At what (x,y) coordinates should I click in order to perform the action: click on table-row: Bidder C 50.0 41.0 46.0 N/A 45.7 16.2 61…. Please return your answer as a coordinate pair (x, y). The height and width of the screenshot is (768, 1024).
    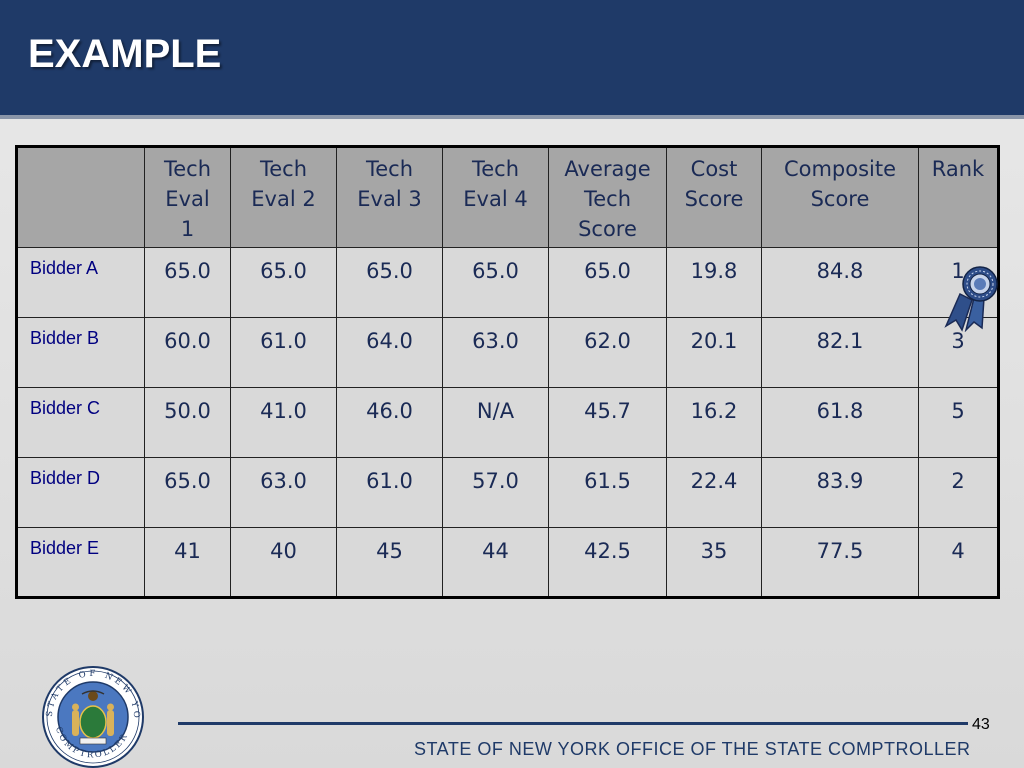
    Looking at the image, I should click on (507, 422).